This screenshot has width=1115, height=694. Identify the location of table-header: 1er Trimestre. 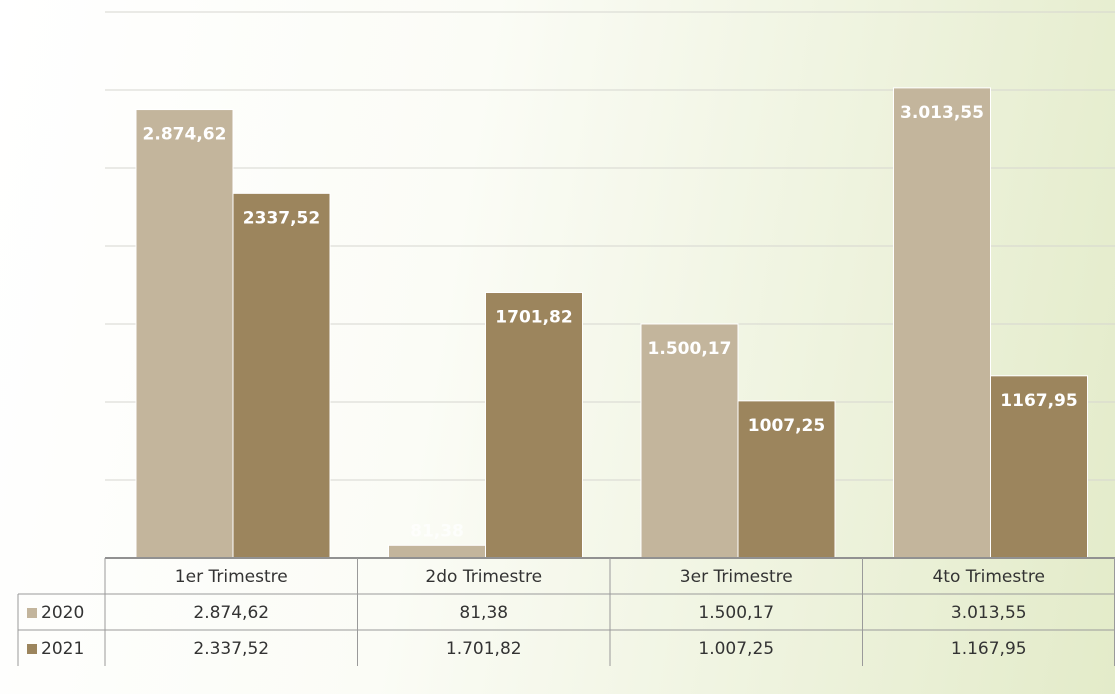
(231, 577).